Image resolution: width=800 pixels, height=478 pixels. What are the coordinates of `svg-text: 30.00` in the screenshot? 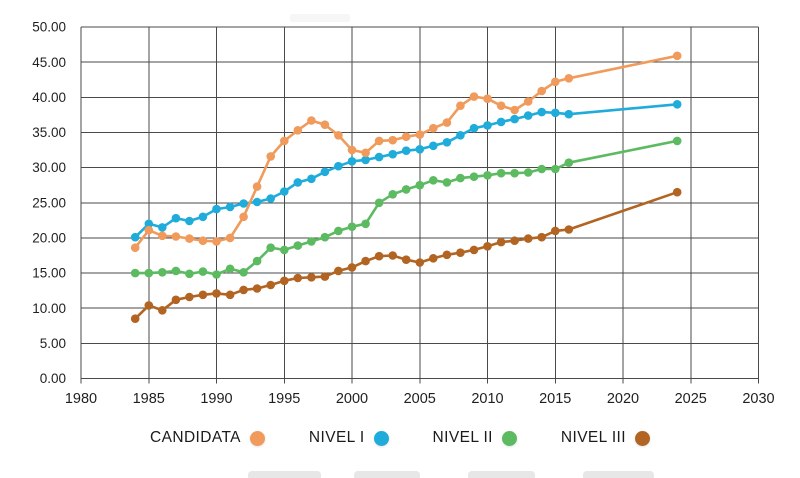 It's located at (49, 167).